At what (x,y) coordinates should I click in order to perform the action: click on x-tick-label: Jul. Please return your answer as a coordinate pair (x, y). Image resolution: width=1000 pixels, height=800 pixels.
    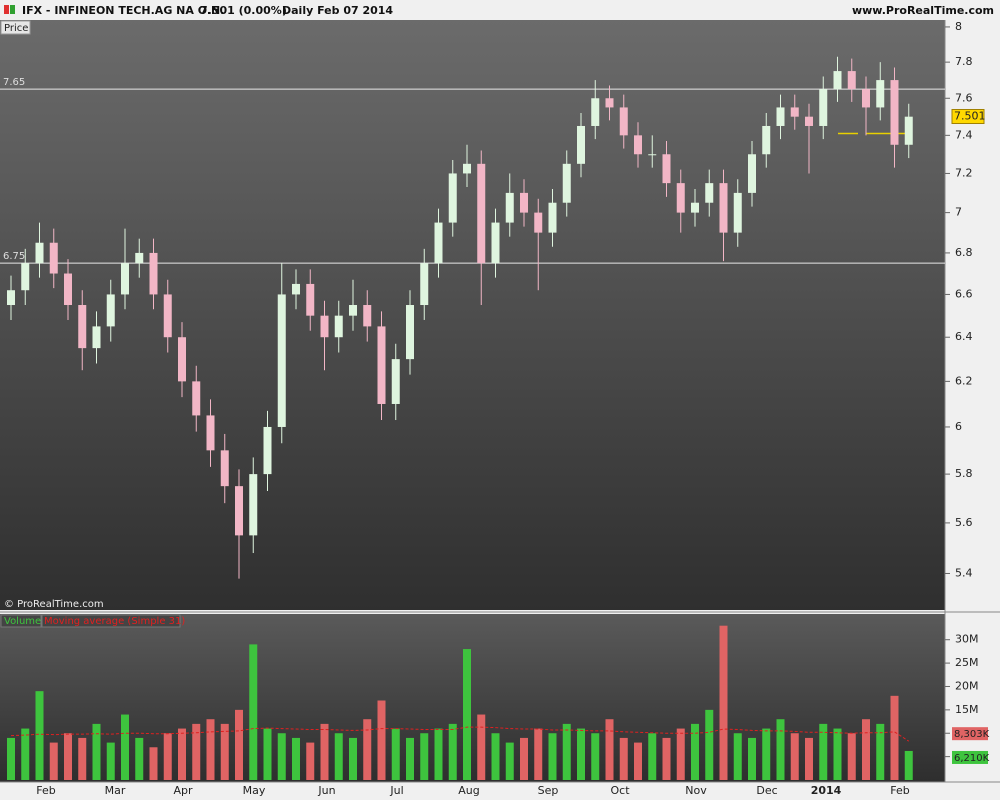
    Looking at the image, I should click on (396, 790).